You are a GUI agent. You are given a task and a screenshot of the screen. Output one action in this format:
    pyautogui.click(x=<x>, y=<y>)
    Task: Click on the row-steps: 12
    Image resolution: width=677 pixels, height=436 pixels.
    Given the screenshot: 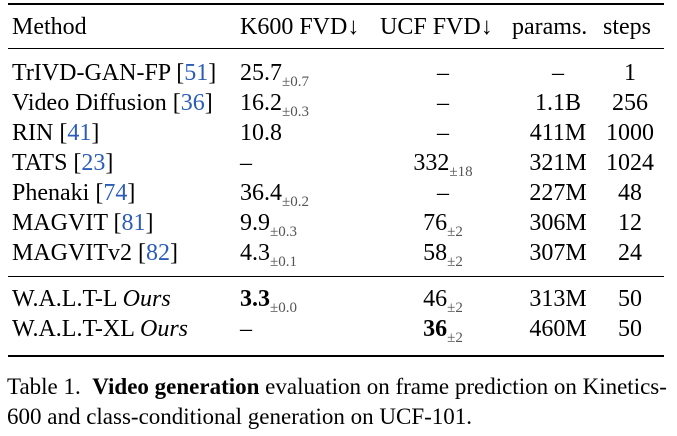 What is the action you would take?
    pyautogui.click(x=630, y=223)
    